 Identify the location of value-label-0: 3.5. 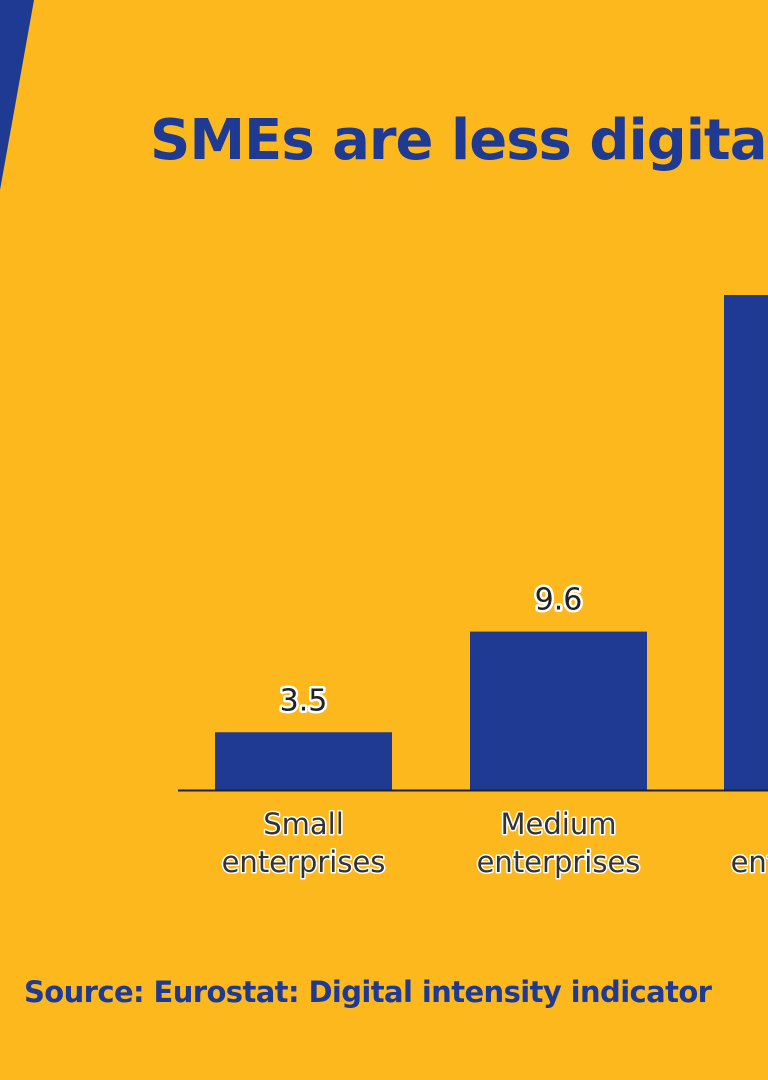
(304, 700).